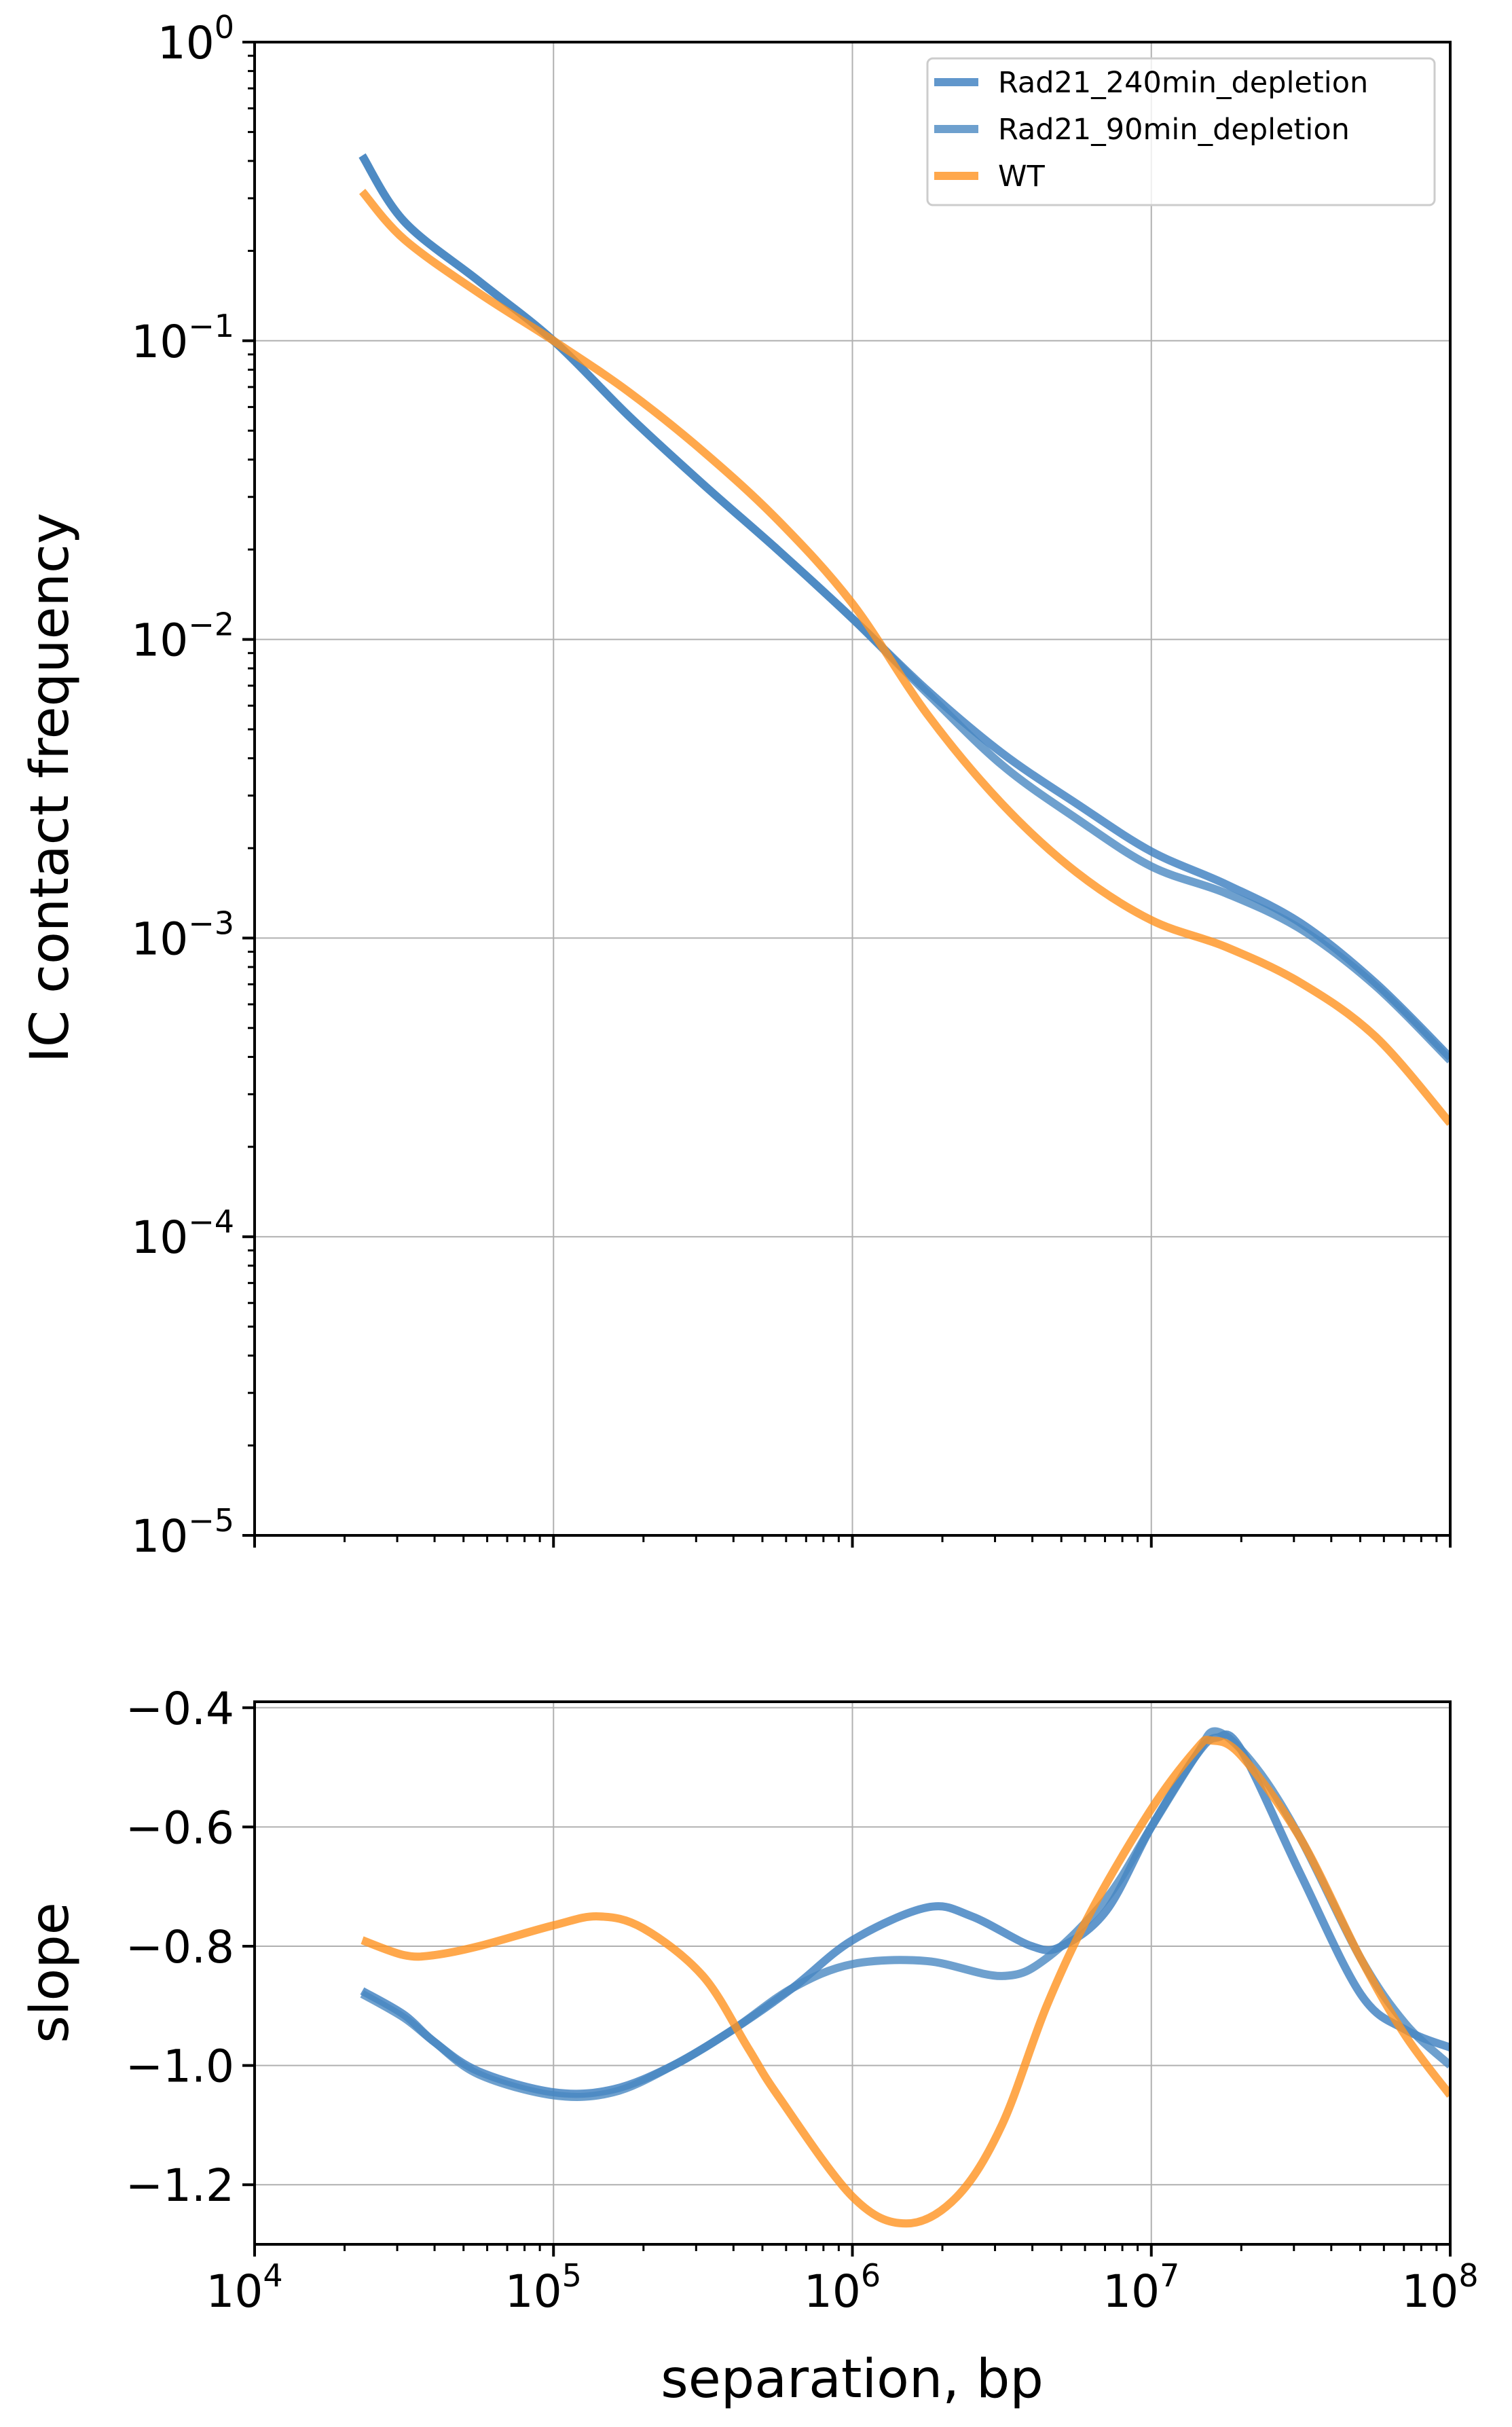 The width and height of the screenshot is (1512, 2427). I want to click on legend-label: Rad21_90min_depletion, so click(1174, 130).